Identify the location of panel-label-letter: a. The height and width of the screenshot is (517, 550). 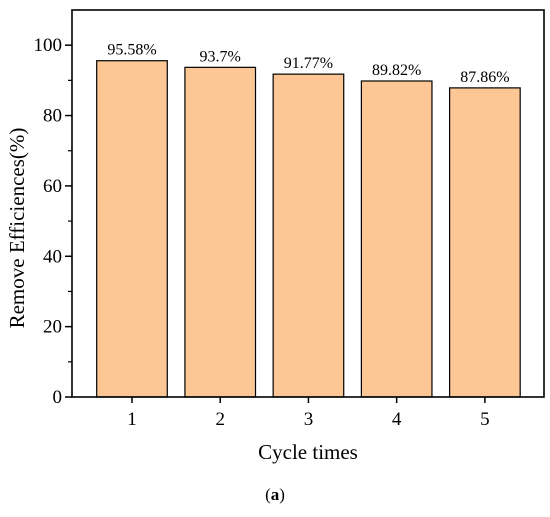
(275, 494).